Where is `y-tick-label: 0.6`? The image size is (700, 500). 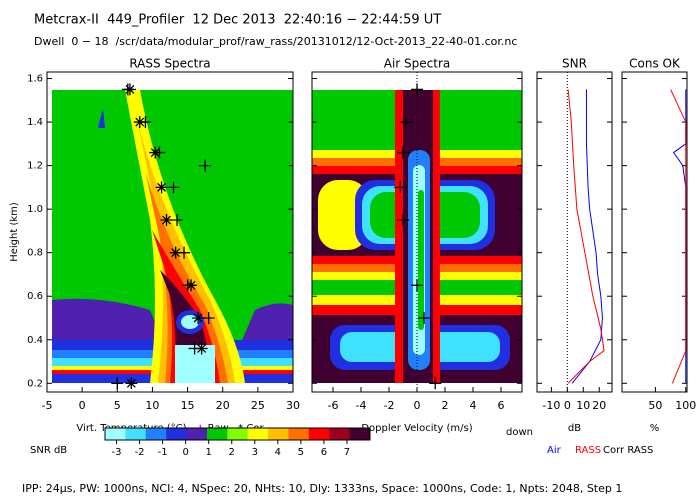
y-tick-label: 0.6 is located at coordinates (35, 296).